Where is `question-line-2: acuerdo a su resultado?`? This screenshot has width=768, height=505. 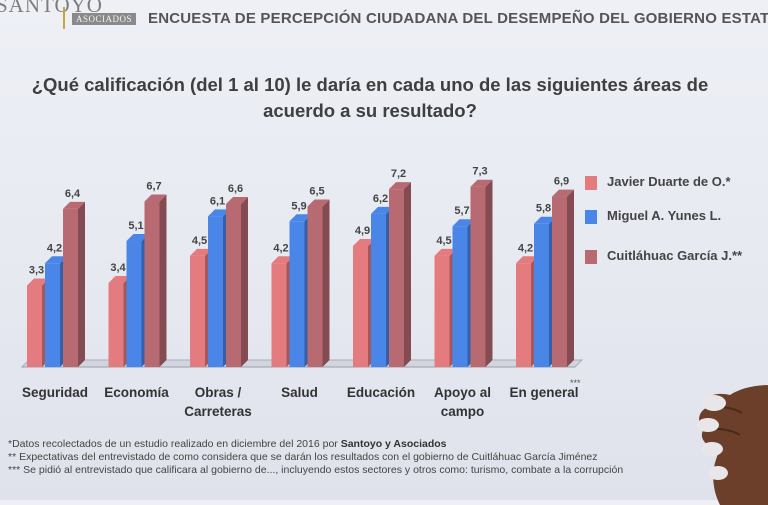
question-line-2: acuerdo a su resultado? is located at coordinates (370, 110).